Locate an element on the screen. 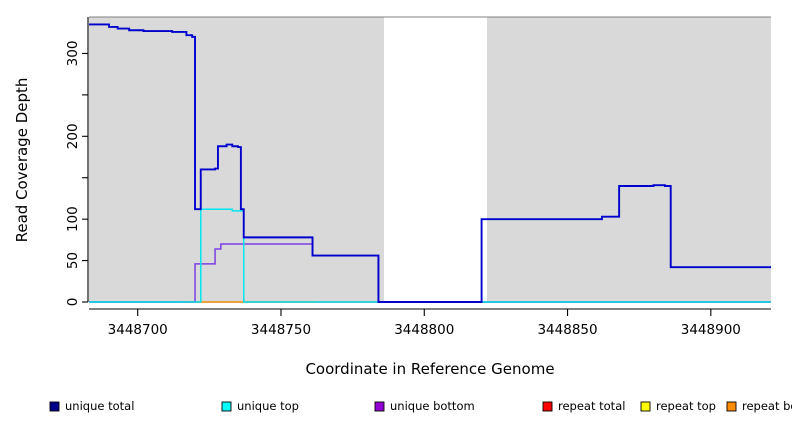 Image resolution: width=792 pixels, height=432 pixels. x-tick-label: 3448750 is located at coordinates (281, 330).